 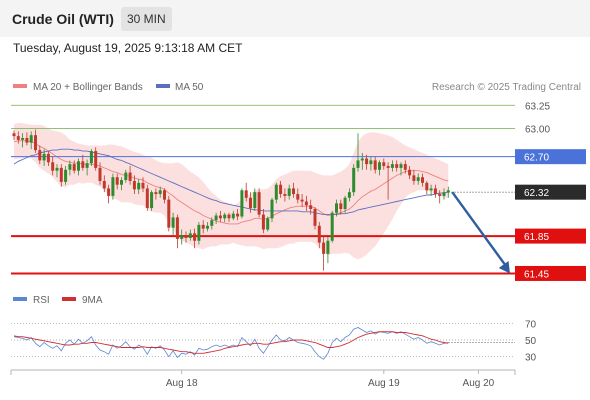 What do you see at coordinates (504, 267) in the screenshot?
I see `projection-arrow-head` at bounding box center [504, 267].